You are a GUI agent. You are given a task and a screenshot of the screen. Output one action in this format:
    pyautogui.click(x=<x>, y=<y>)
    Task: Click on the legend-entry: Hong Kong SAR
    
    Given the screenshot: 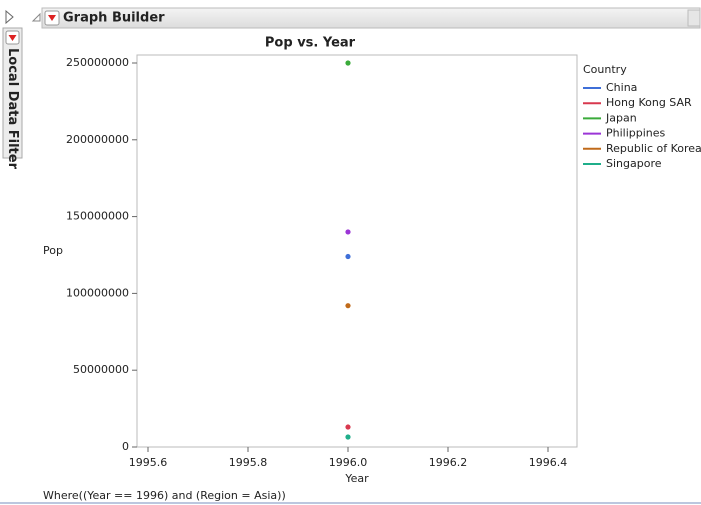 What is the action you would take?
    pyautogui.click(x=649, y=102)
    